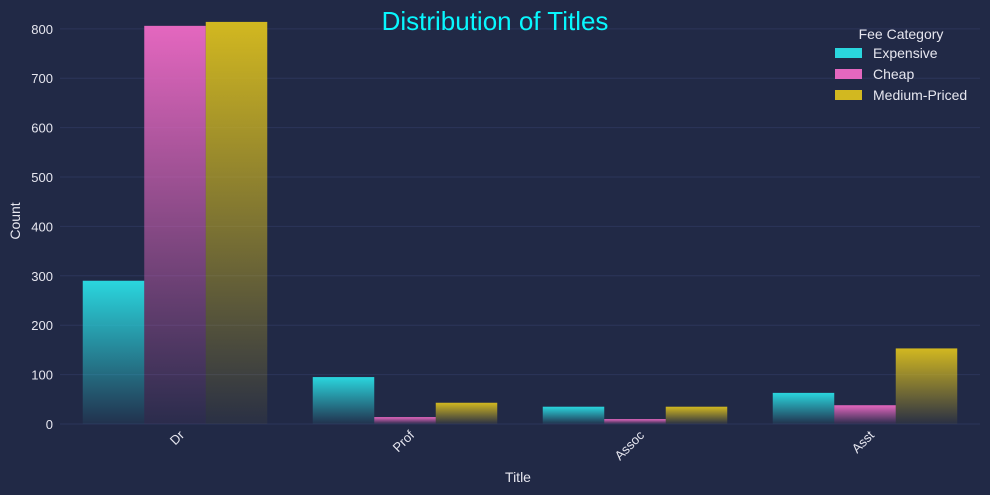  What do you see at coordinates (920, 95) in the screenshot?
I see `legend-label: Medium-Priced` at bounding box center [920, 95].